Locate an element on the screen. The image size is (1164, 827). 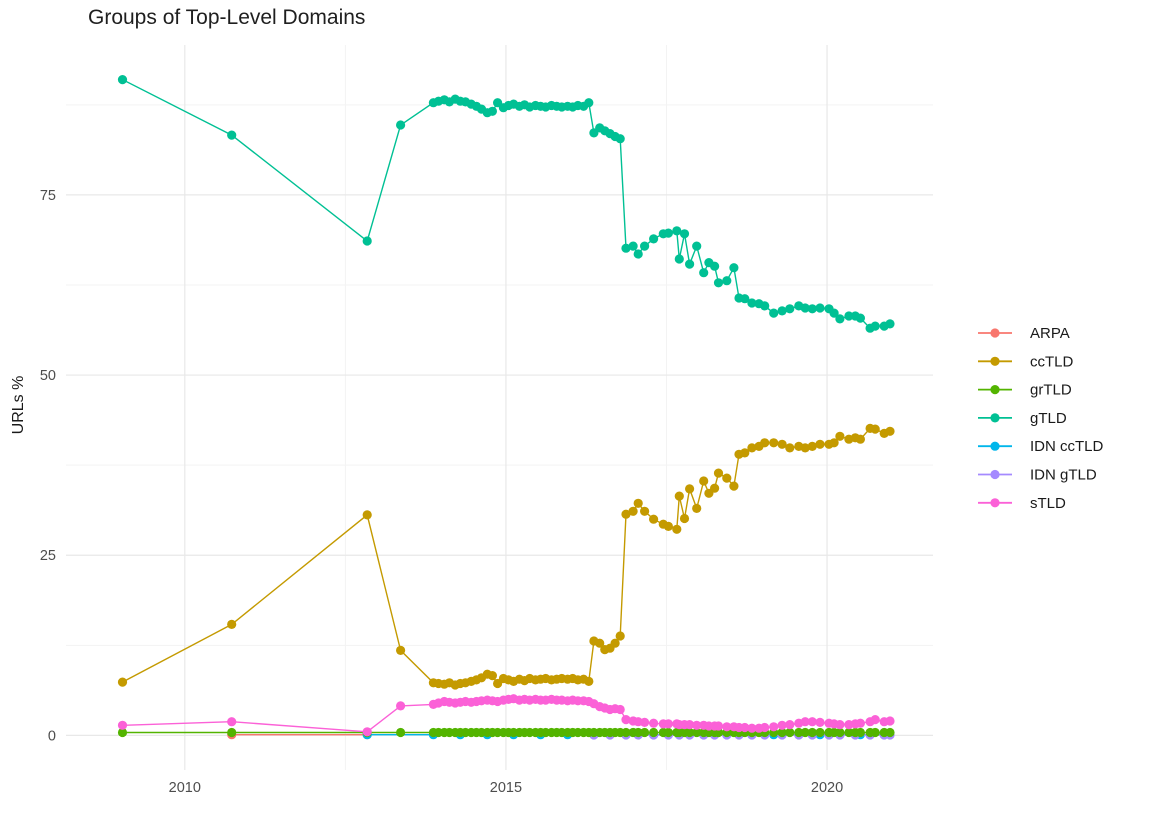
y-tick-label: 25 is located at coordinates (48, 556).